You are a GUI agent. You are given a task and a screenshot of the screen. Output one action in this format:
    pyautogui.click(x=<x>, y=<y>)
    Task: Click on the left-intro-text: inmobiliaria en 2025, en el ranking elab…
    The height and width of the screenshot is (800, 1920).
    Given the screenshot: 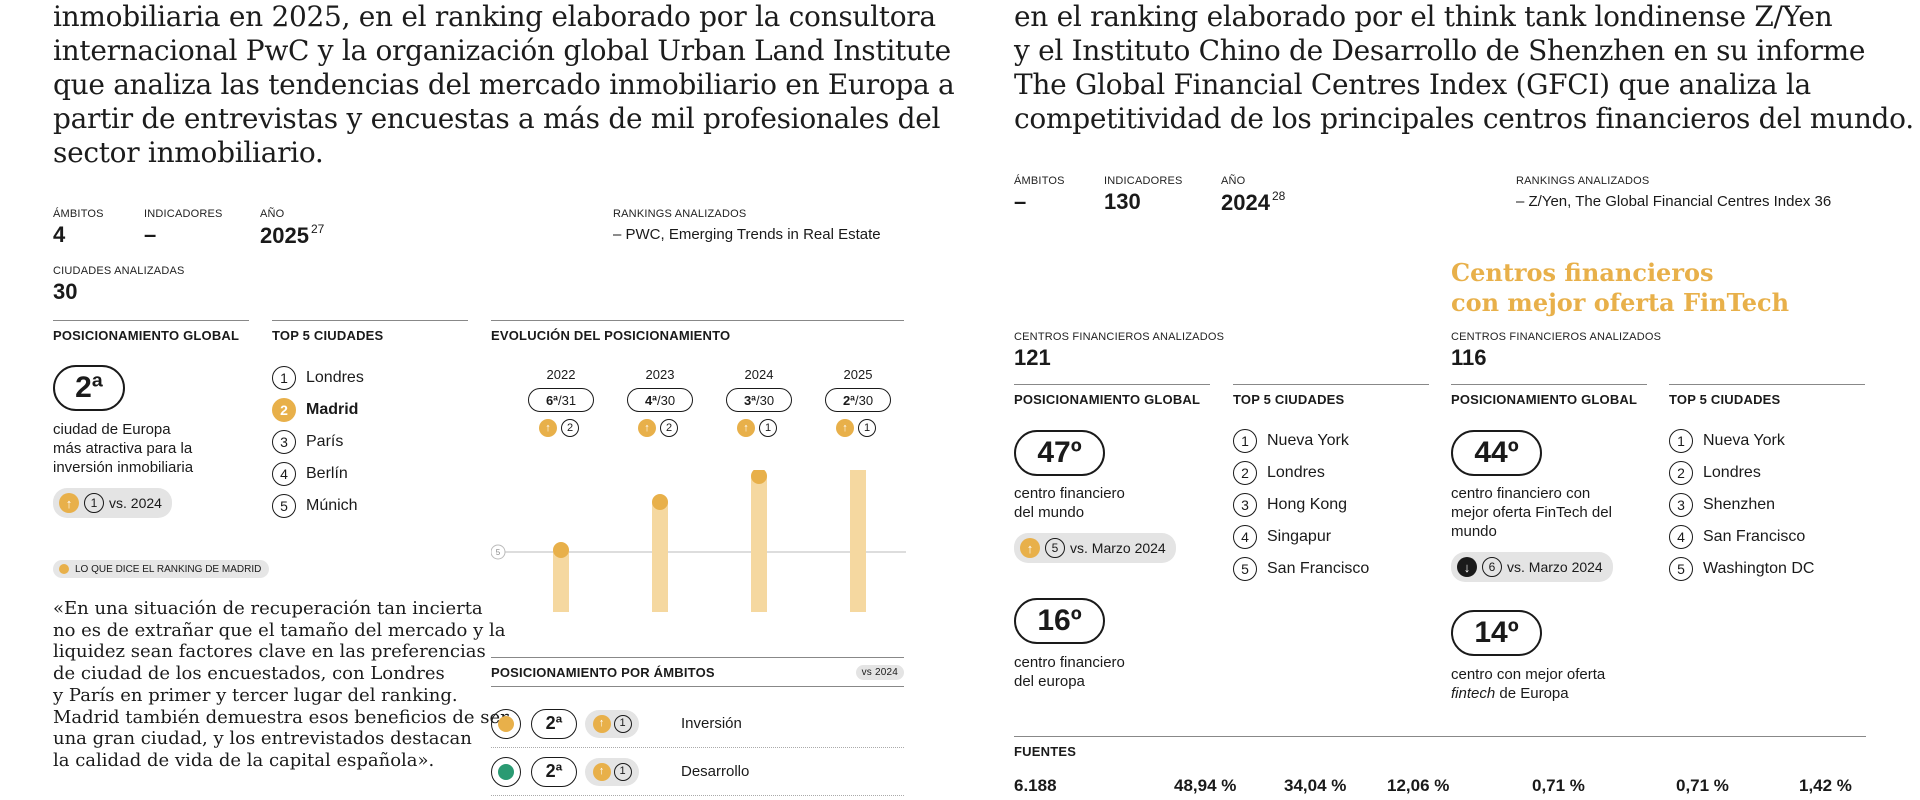 What is the action you would take?
    pyautogui.click(x=504, y=84)
    